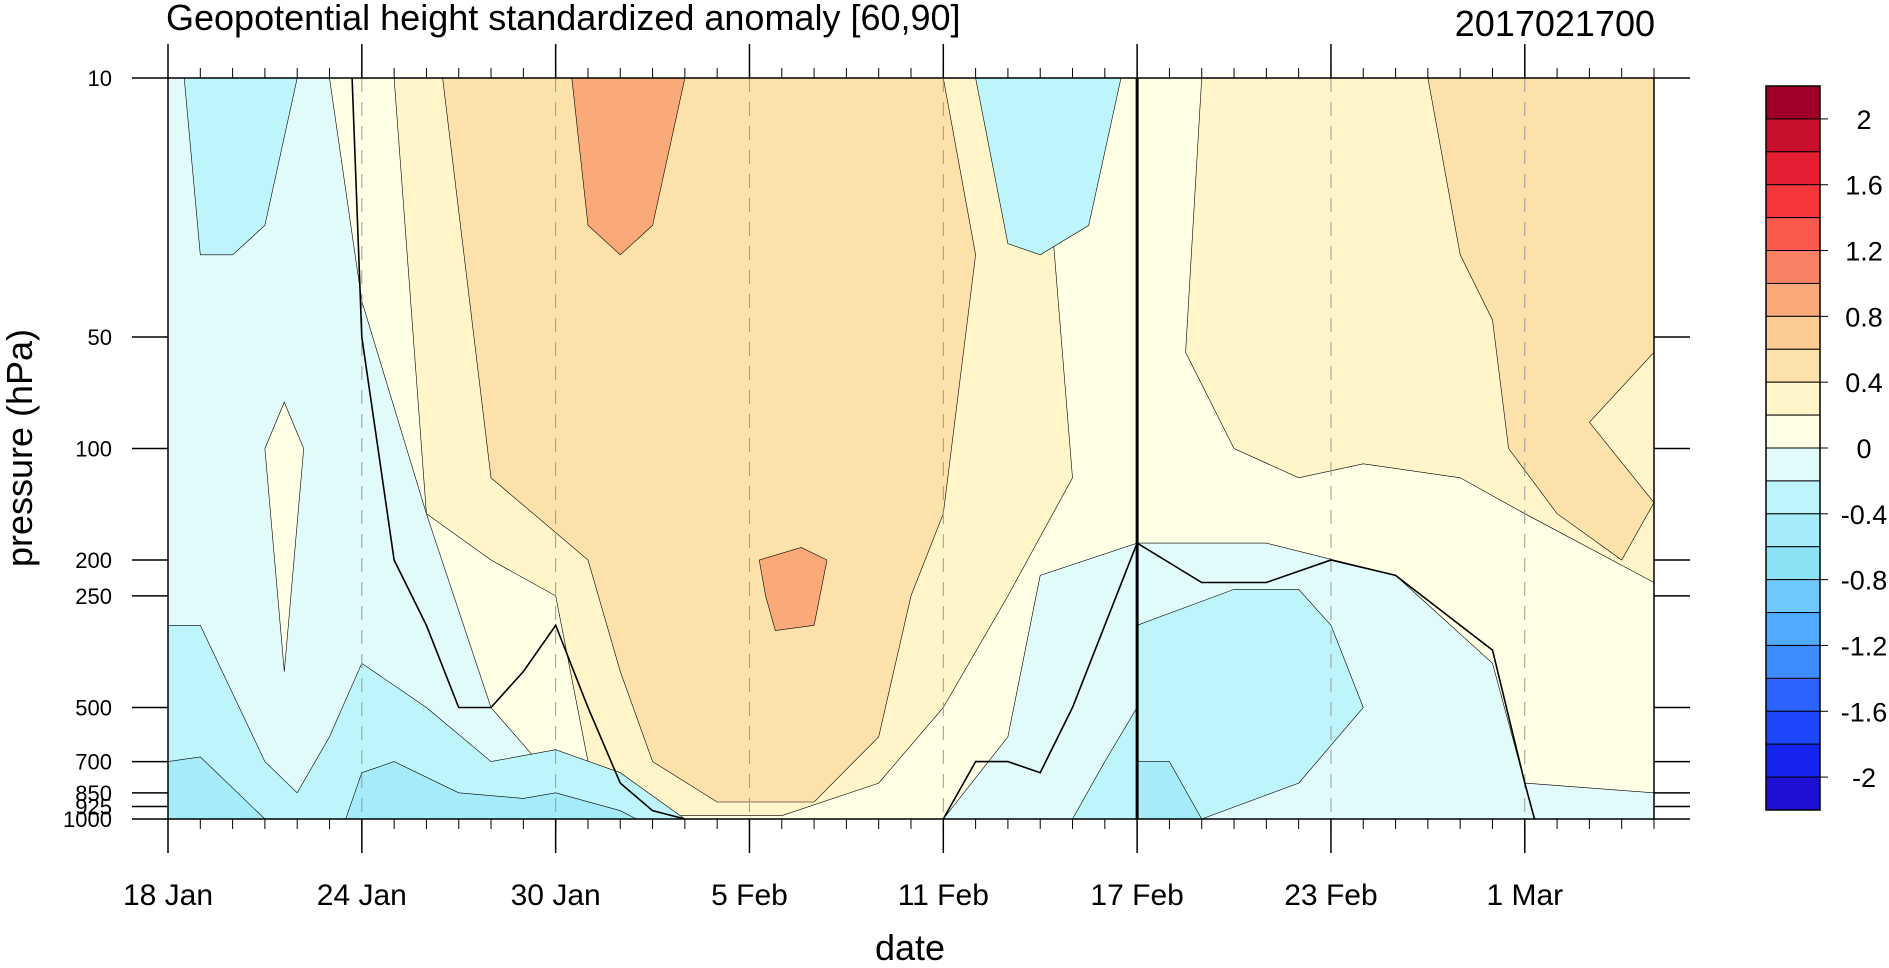  What do you see at coordinates (556, 895) in the screenshot?
I see `x-tick-label-2: 30 Jan` at bounding box center [556, 895].